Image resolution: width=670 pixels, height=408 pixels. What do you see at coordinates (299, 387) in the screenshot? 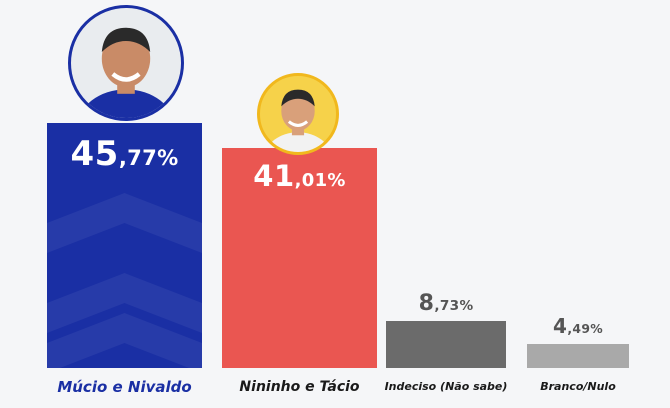
I see `category-label-2: Nininho e Tácio` at bounding box center [299, 387].